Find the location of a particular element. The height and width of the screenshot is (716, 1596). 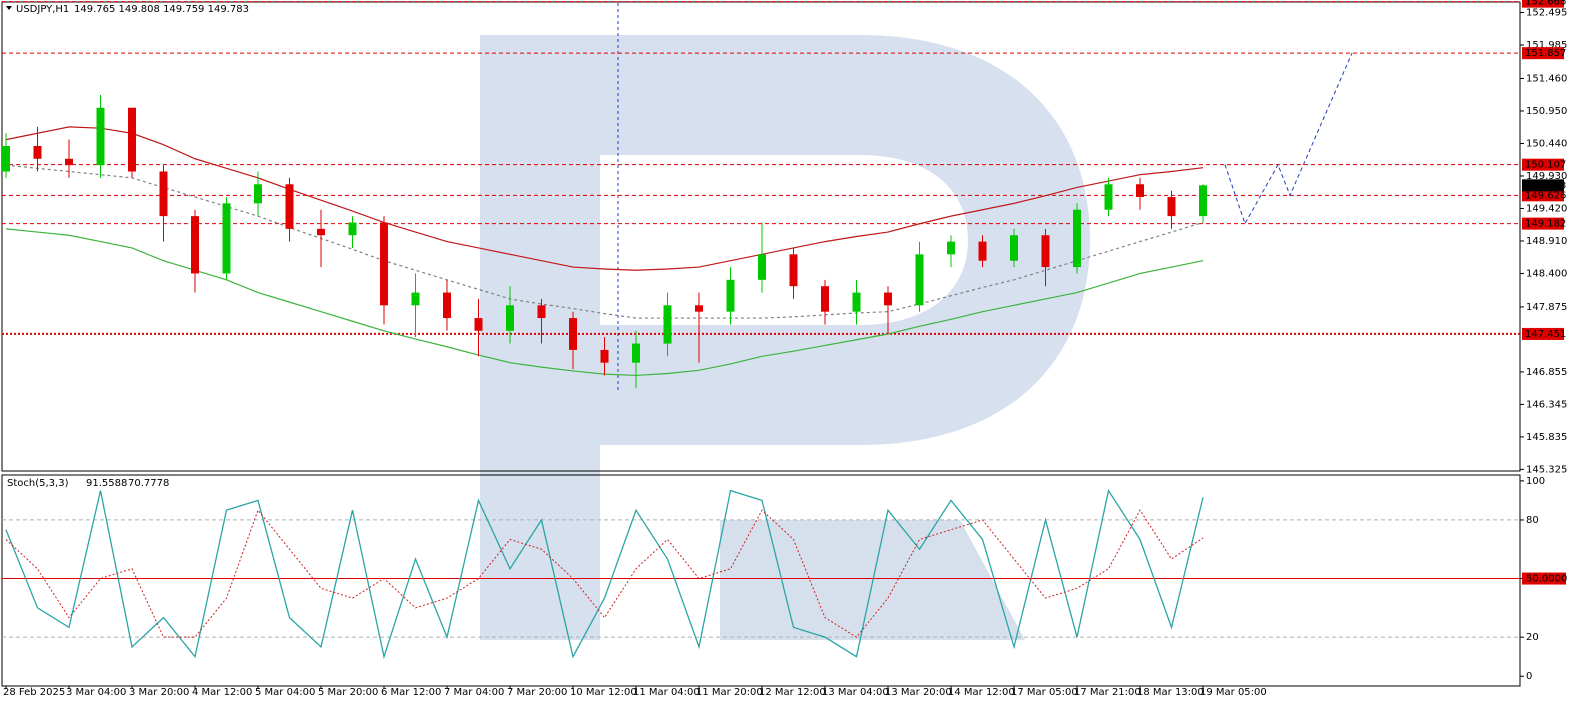

y-tick-label: 146.345 is located at coordinates (1546, 404).